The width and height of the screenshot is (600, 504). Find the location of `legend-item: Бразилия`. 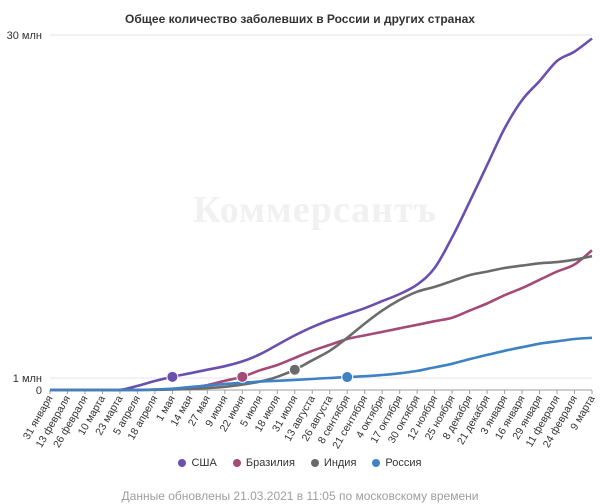

legend-item: Бразилия is located at coordinates (263, 463).